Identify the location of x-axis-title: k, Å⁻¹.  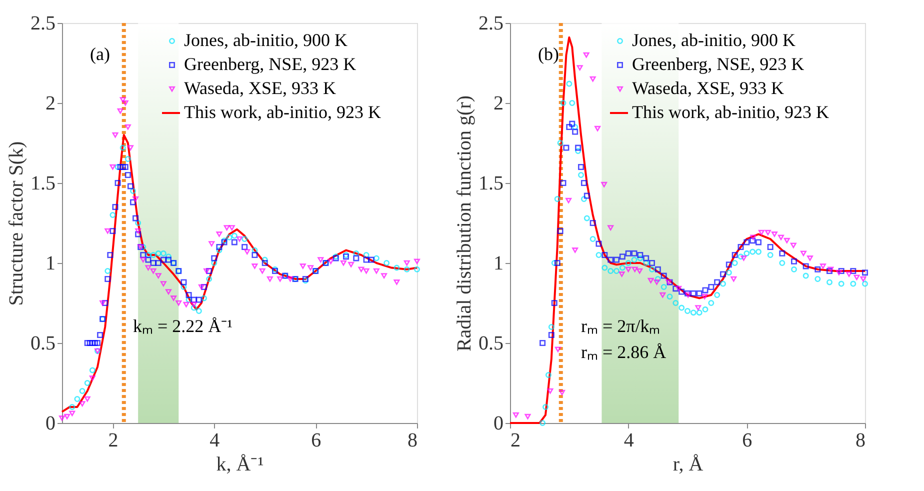
(240, 465).